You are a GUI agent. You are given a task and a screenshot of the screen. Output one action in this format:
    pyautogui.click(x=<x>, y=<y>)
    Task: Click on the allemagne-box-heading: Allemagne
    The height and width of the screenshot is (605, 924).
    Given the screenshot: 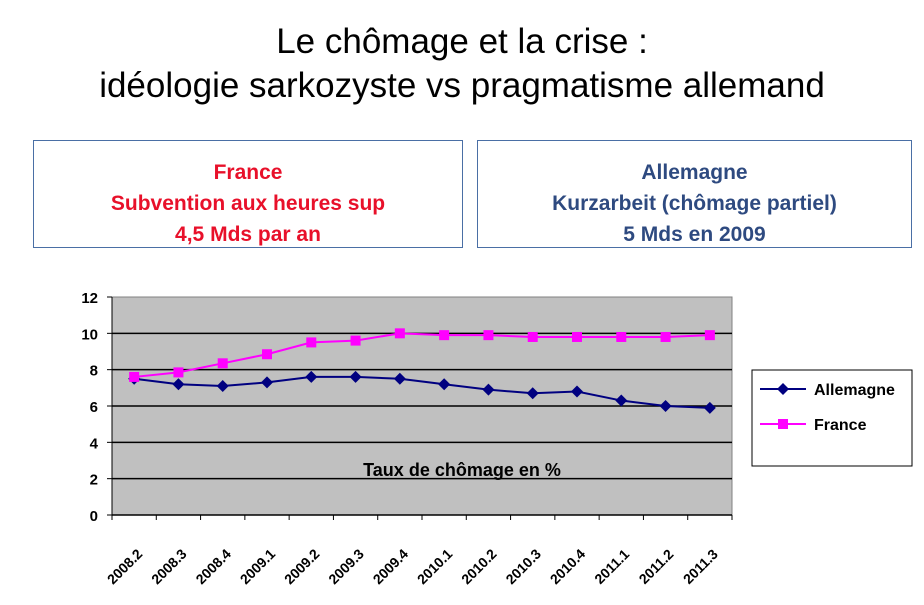 What is the action you would take?
    pyautogui.click(x=694, y=172)
    